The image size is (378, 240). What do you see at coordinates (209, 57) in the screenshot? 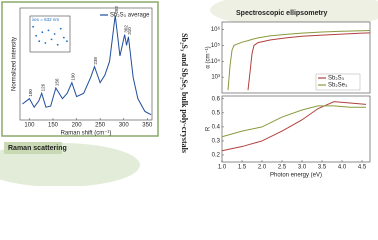
I see `y-axis-label: α (cm⁻¹)` at bounding box center [209, 57].